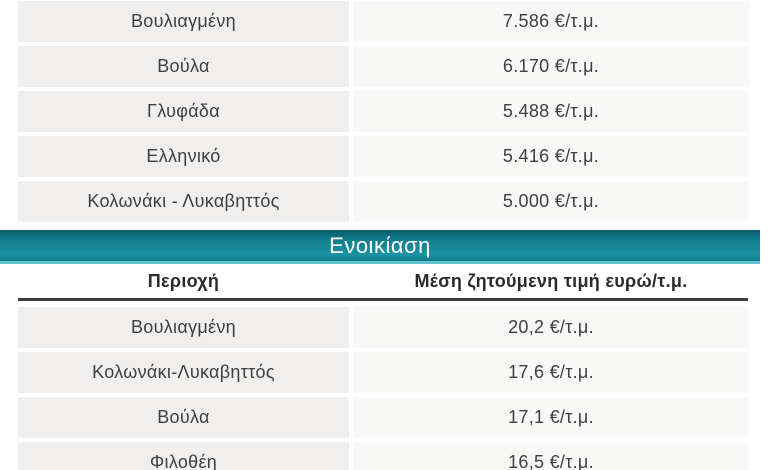  I want to click on price-cell: 5.488 €/τ.μ., so click(551, 111).